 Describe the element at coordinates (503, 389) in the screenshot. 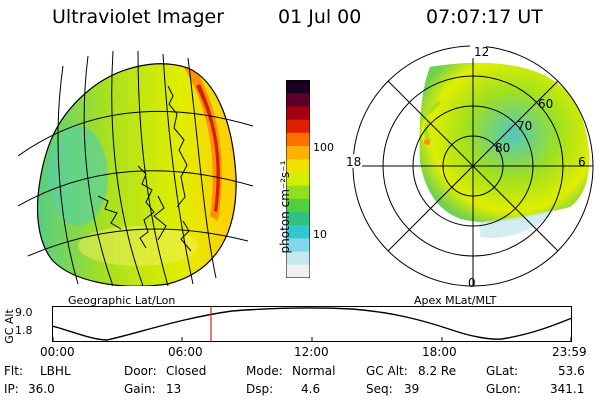

I see `glon-label: GLon:` at that location.